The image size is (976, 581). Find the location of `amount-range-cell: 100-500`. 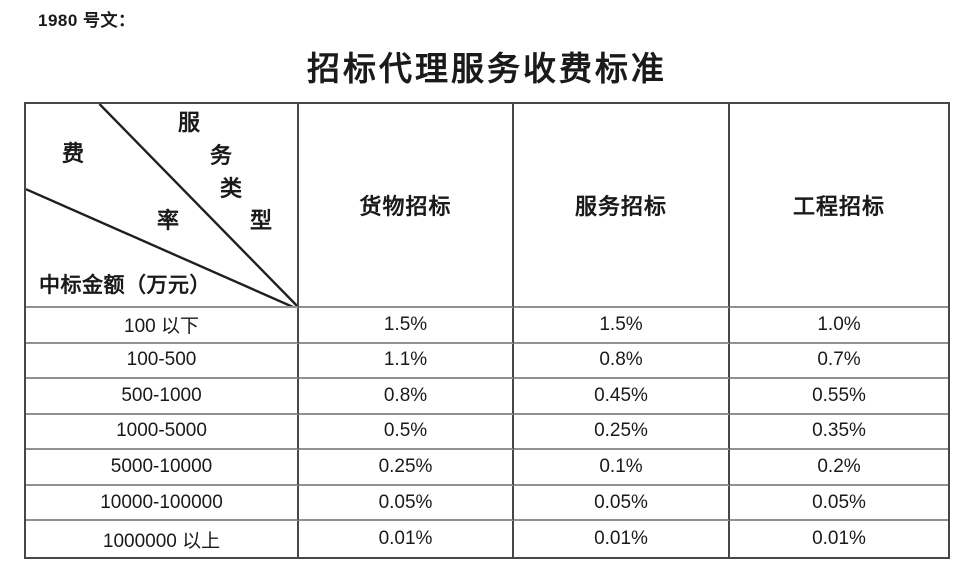

amount-range-cell: 100-500 is located at coordinates (162, 361).